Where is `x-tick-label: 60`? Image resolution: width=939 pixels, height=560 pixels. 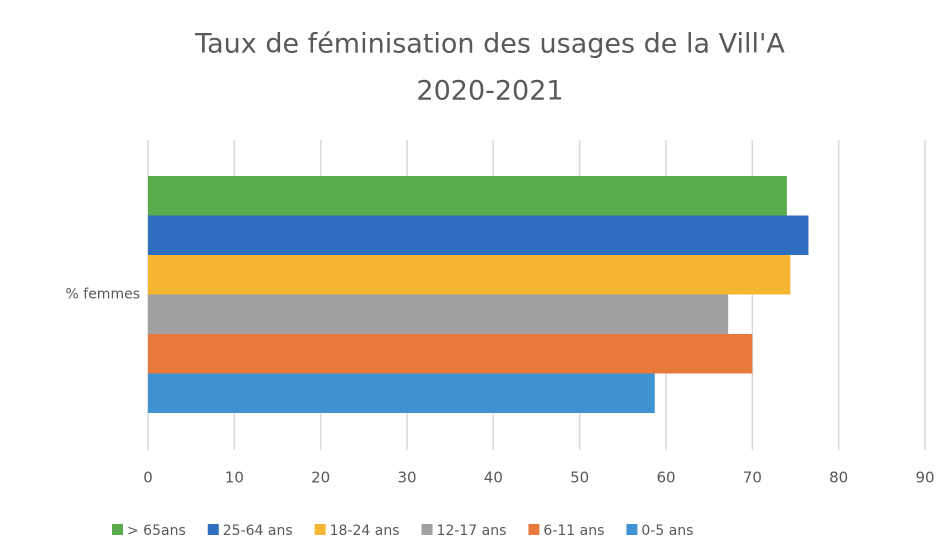
x-tick-label: 60 is located at coordinates (665, 478).